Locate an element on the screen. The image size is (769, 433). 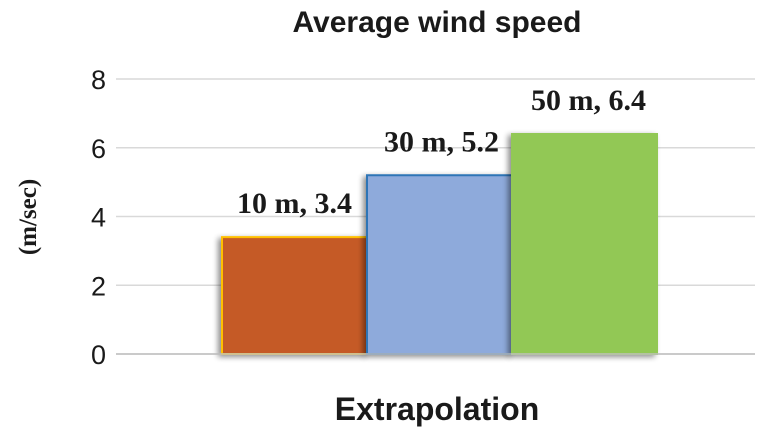
y-tick-label: 8 is located at coordinates (98, 80).